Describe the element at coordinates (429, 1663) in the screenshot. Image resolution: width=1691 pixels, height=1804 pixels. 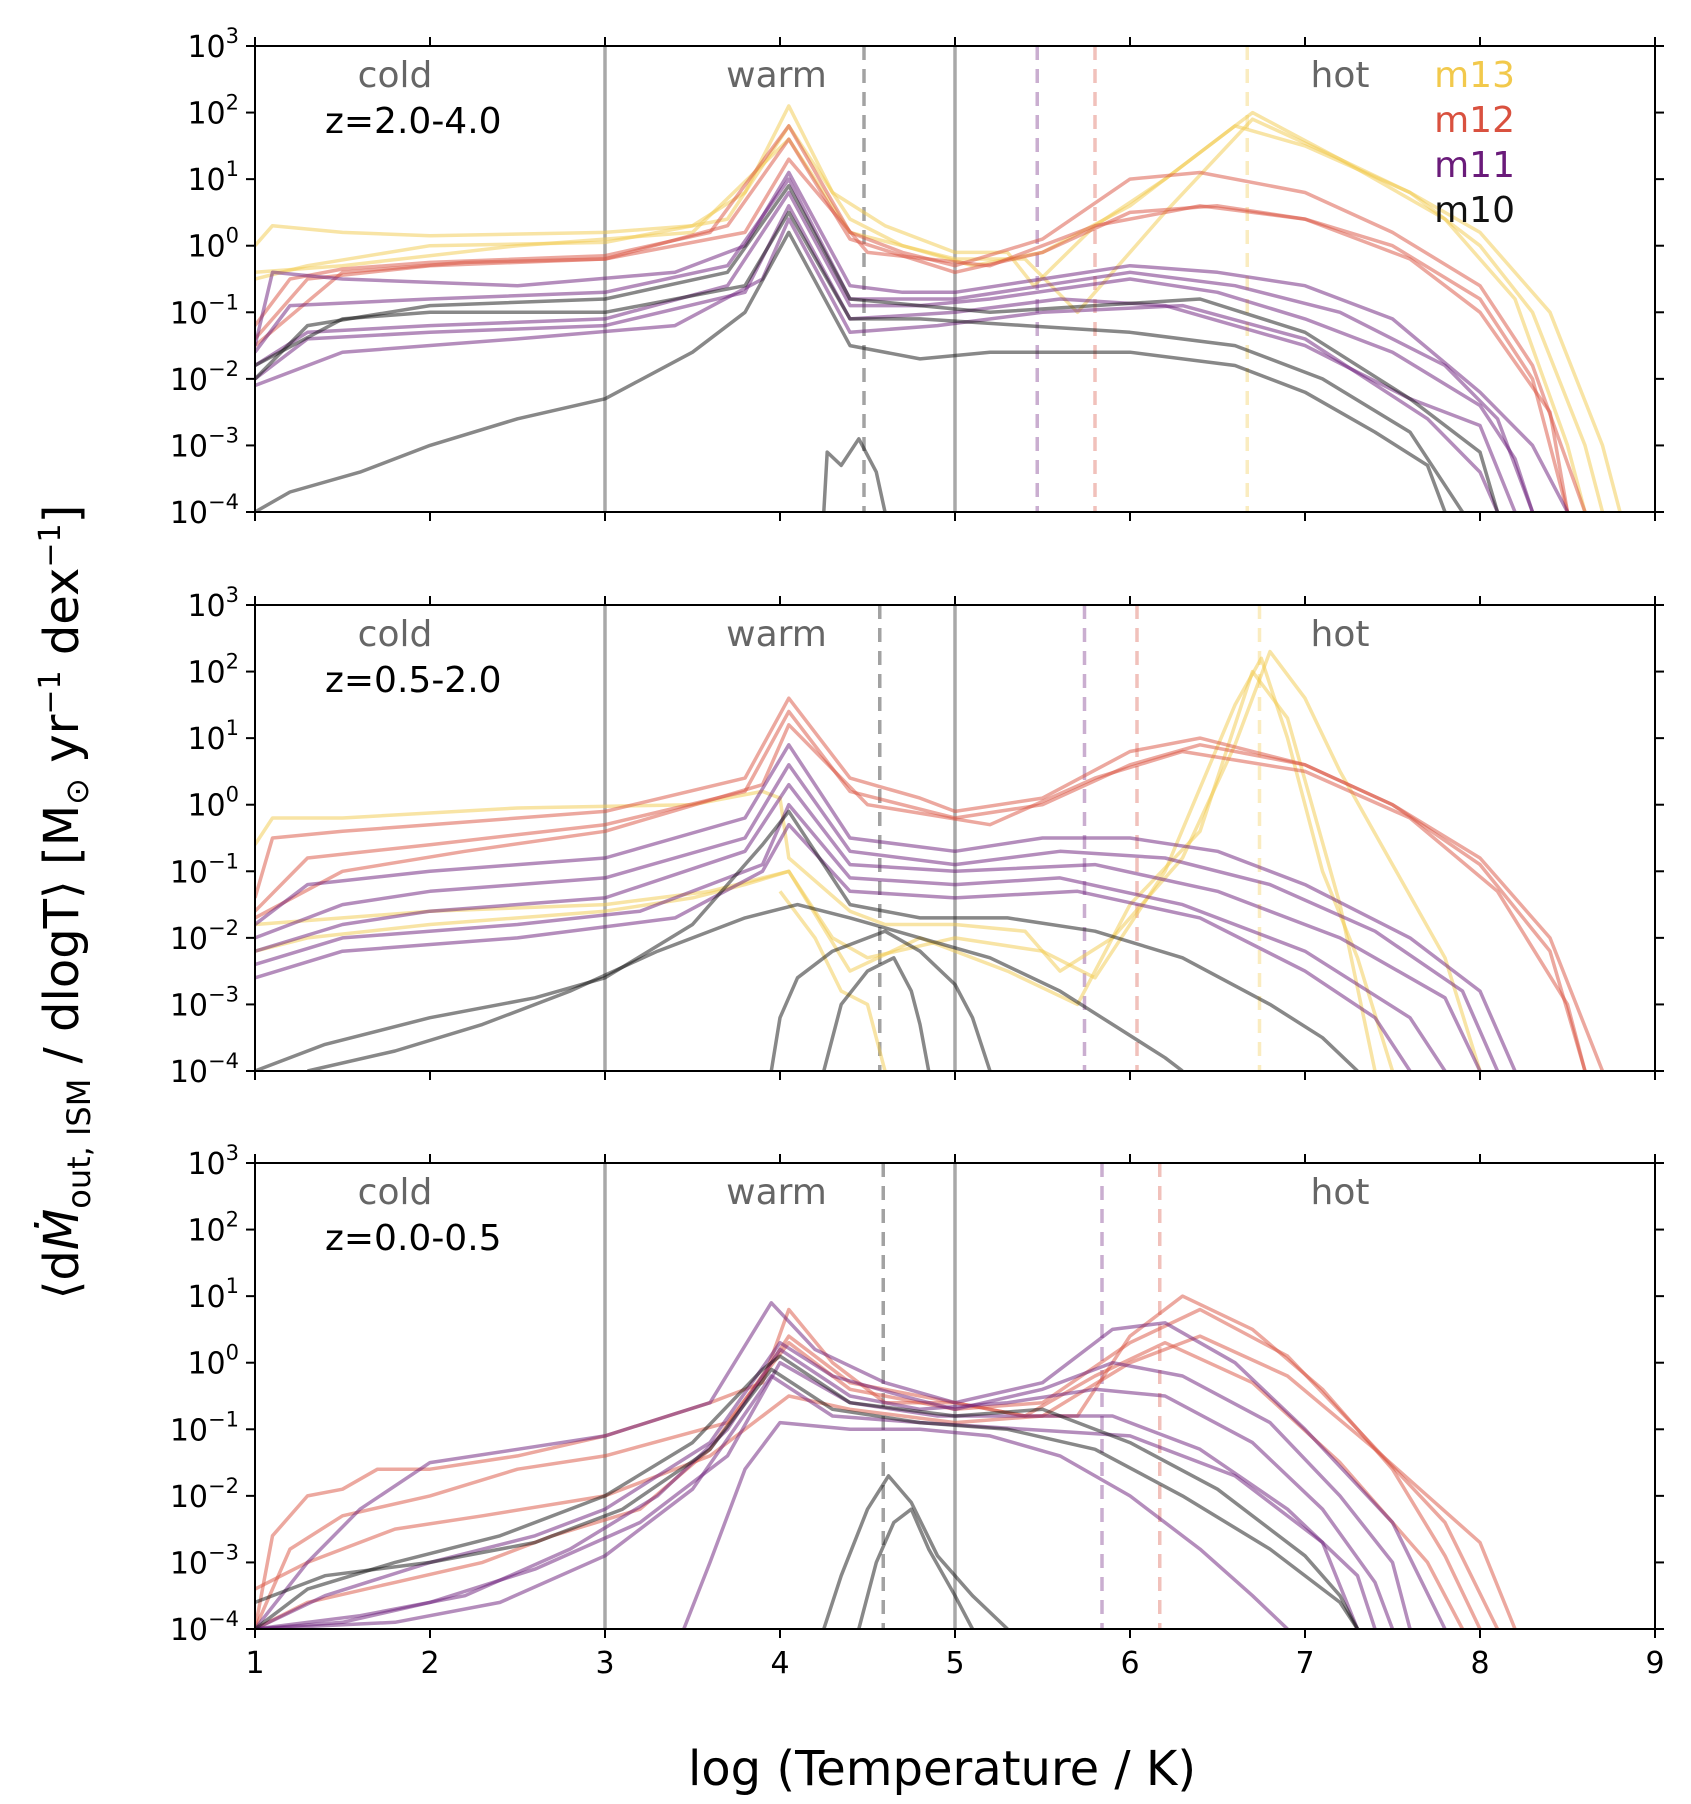
I see `x-tick-label: 2` at that location.